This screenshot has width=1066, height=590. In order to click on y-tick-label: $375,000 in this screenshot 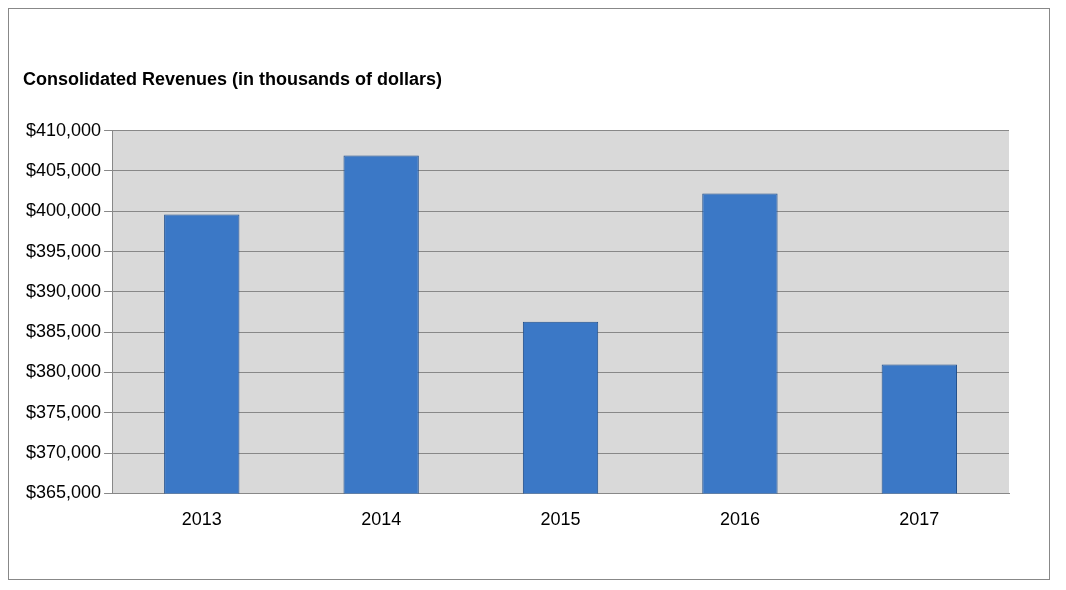, I will do `click(64, 411)`.